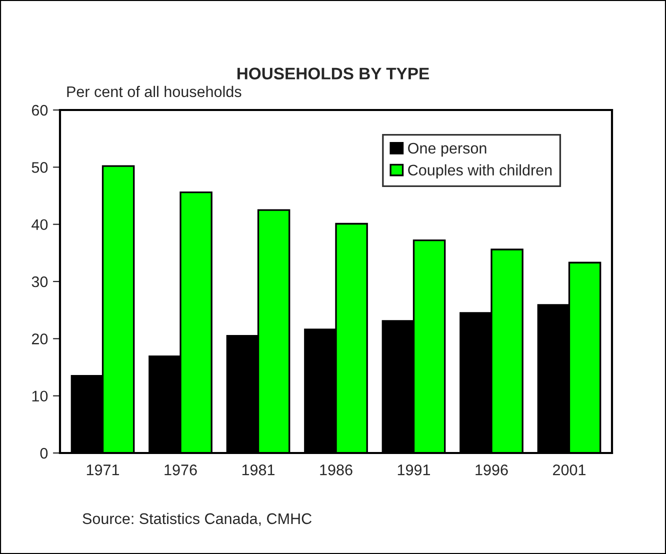 This screenshot has width=666, height=554. What do you see at coordinates (447, 149) in the screenshot?
I see `legend-label: One person` at bounding box center [447, 149].